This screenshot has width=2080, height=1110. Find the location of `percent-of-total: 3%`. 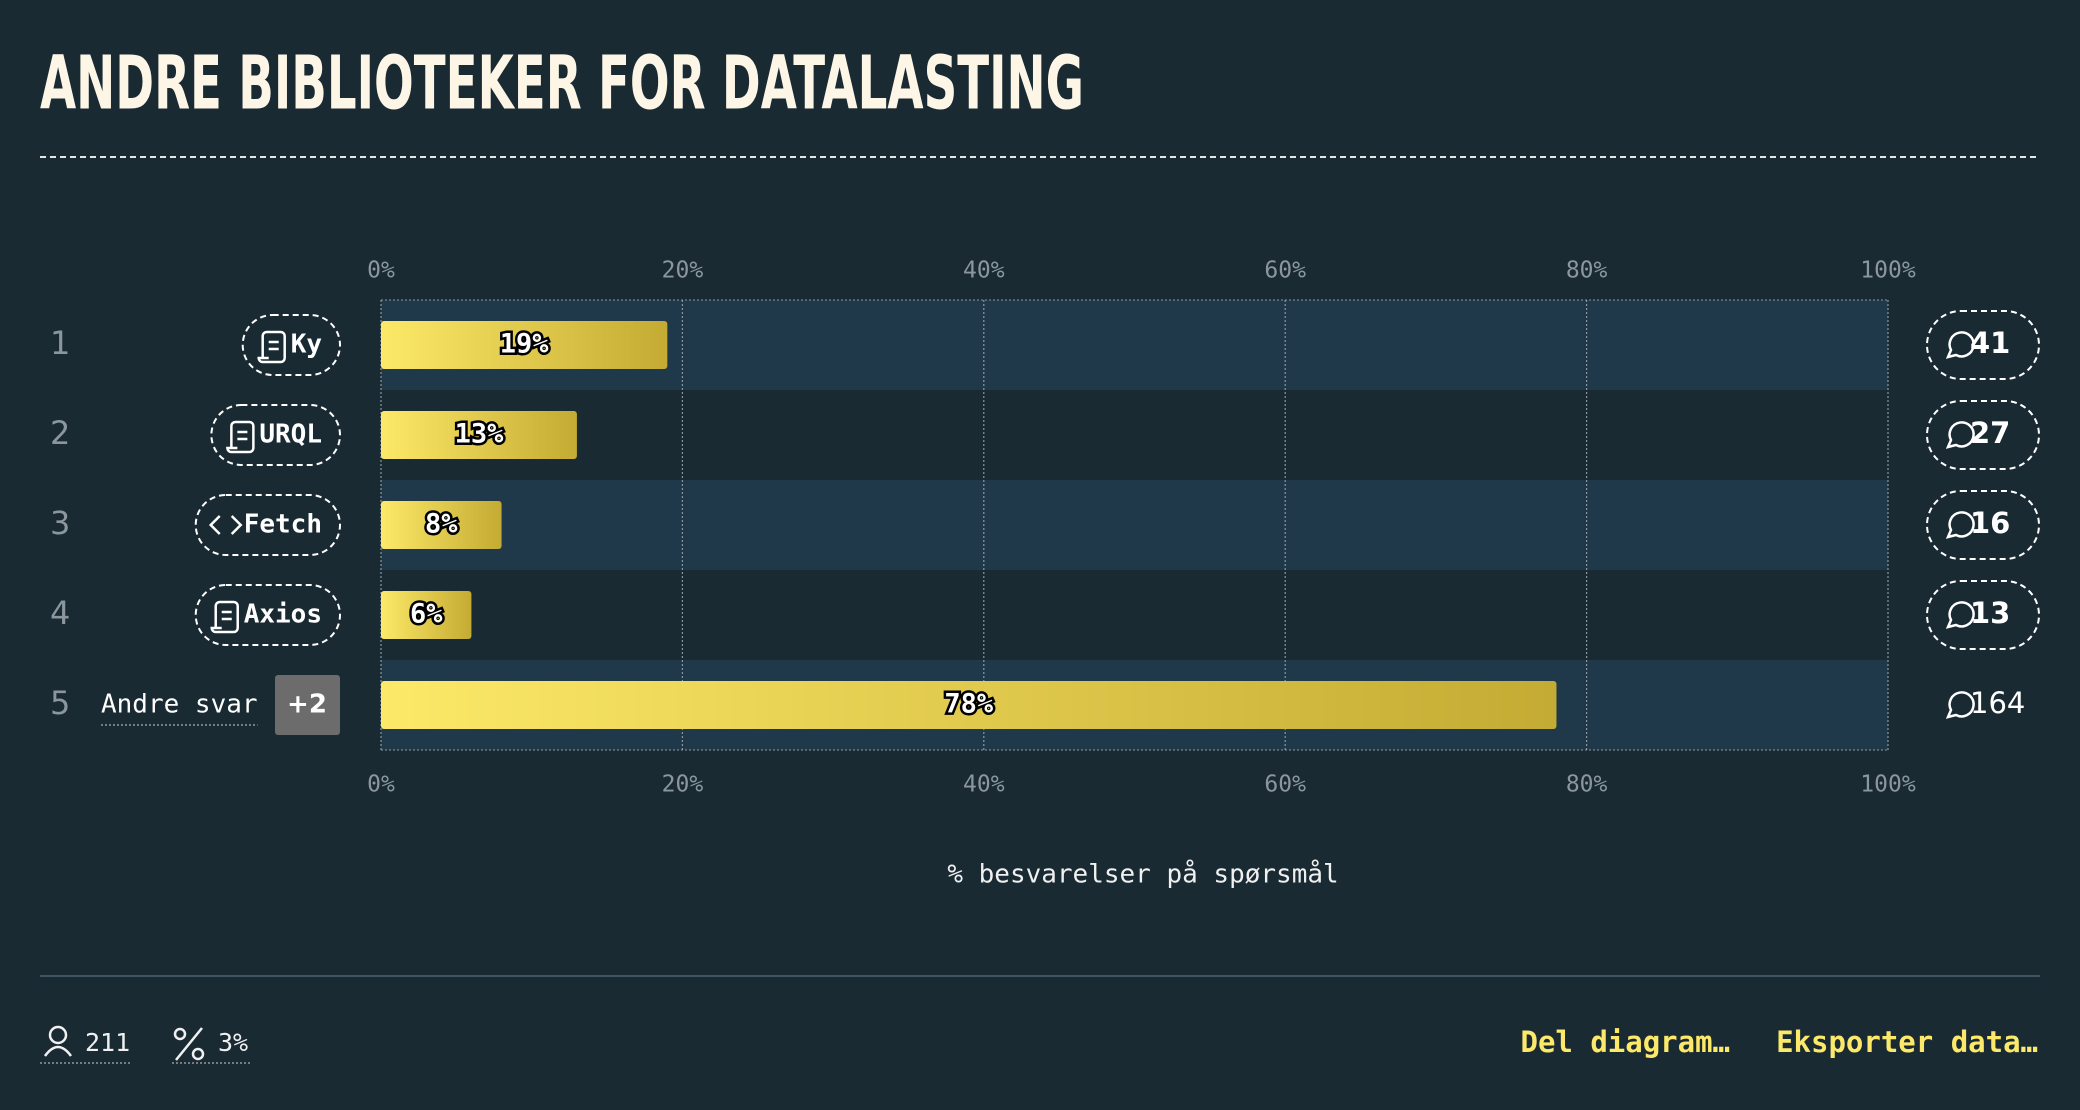

percent-of-total: 3% is located at coordinates (233, 1042).